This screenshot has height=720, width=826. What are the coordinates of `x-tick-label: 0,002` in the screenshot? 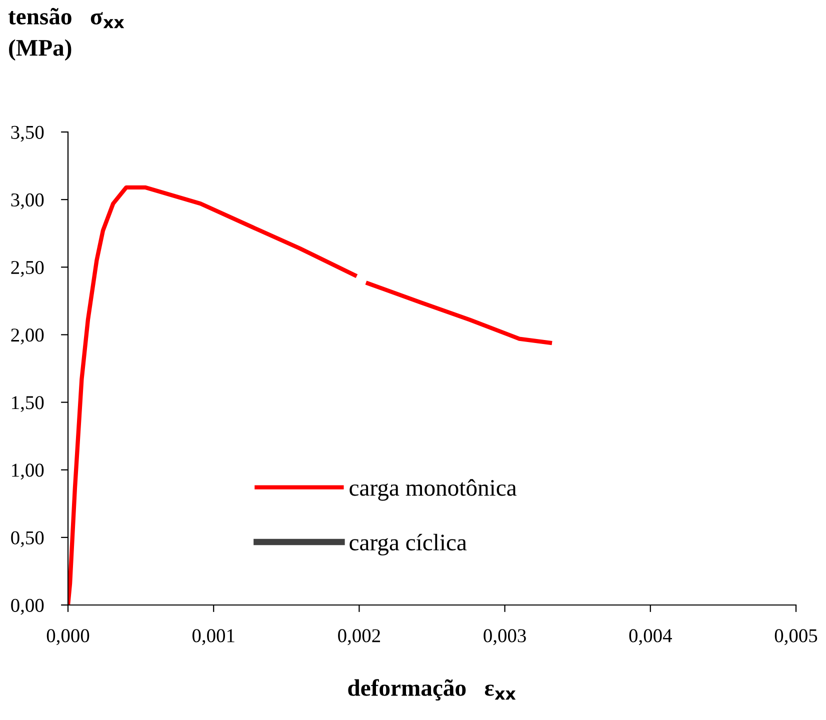 It's located at (359, 637).